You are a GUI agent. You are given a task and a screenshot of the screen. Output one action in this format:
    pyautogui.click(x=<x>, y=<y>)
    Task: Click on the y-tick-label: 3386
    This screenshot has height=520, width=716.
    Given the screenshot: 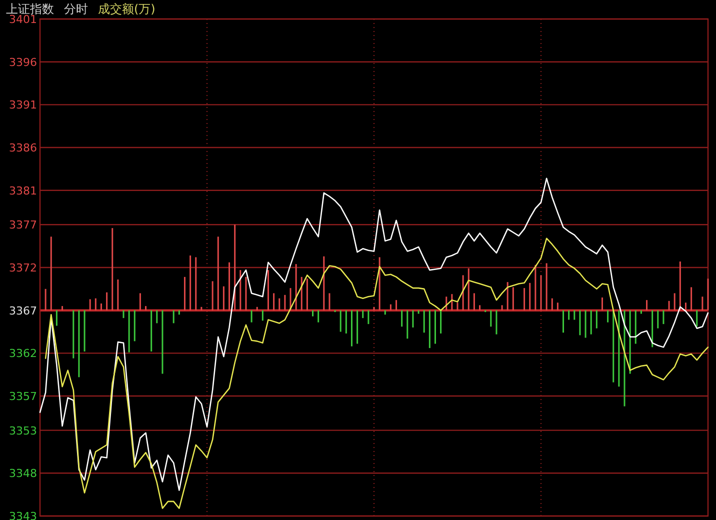 What is the action you would take?
    pyautogui.click(x=23, y=148)
    